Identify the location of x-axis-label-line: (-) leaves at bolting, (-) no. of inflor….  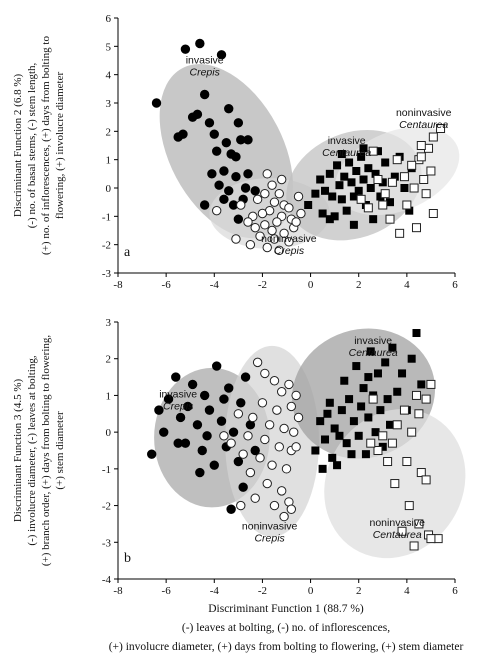
(286, 628).